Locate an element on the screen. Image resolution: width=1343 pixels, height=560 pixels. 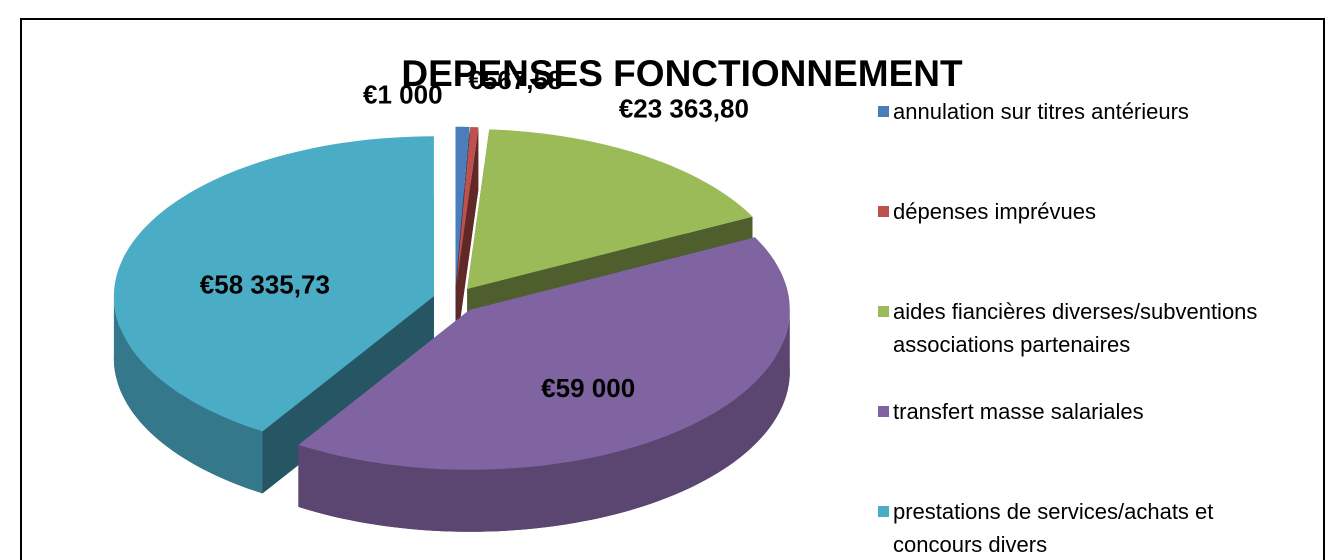
data-label: €59 000 is located at coordinates (588, 388).